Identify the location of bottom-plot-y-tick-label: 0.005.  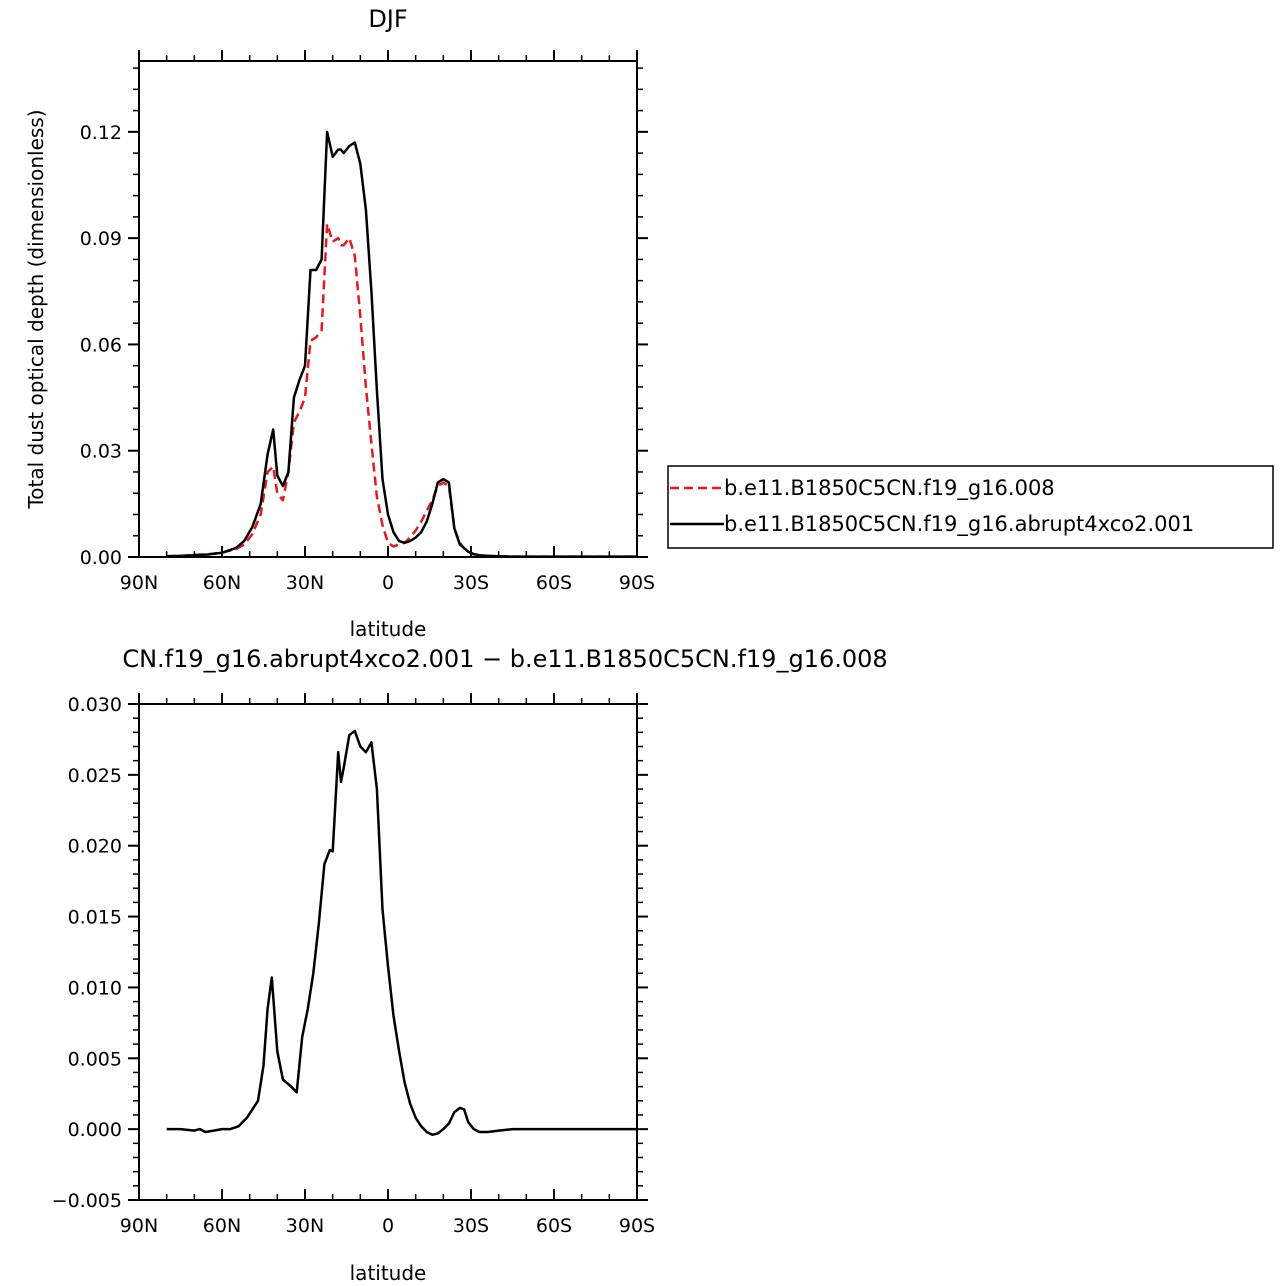
(95, 1059).